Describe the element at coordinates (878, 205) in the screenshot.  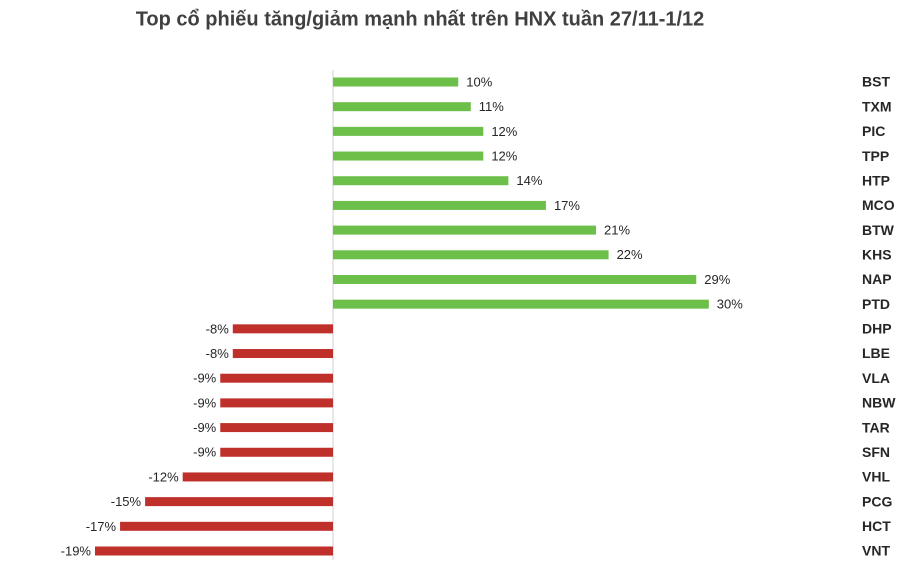
I see `category-label: MCO` at that location.